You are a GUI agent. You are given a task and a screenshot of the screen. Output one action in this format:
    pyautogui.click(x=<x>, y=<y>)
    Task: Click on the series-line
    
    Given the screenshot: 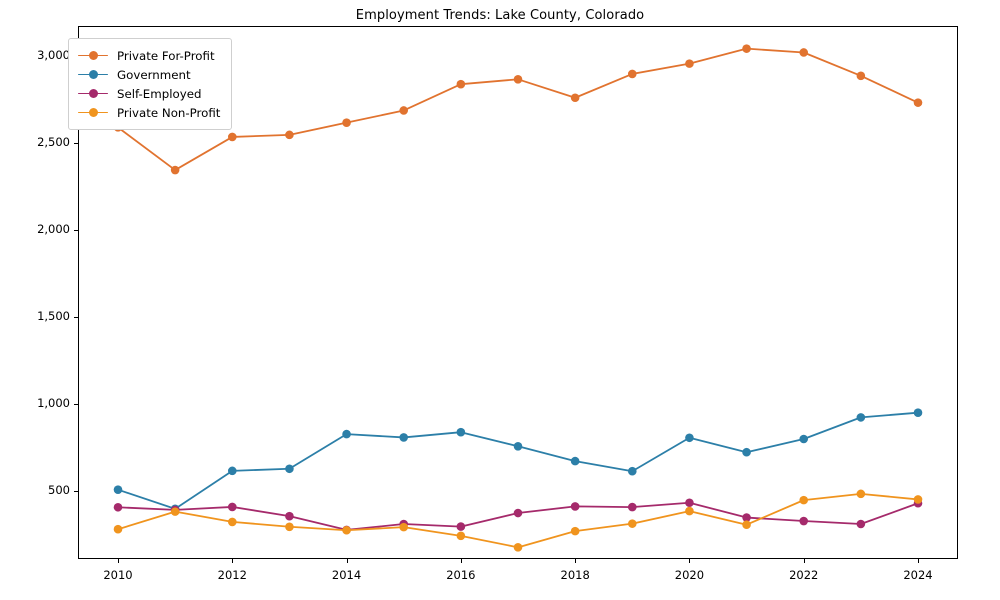 What is the action you would take?
    pyautogui.click(x=518, y=460)
    